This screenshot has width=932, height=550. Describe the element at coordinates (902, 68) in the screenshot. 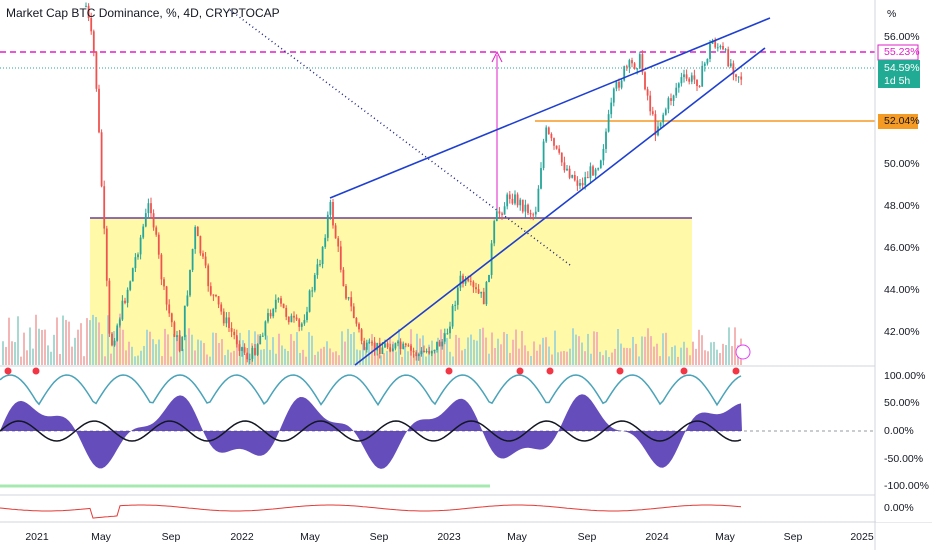

I see `badge-label: 54.59%` at that location.